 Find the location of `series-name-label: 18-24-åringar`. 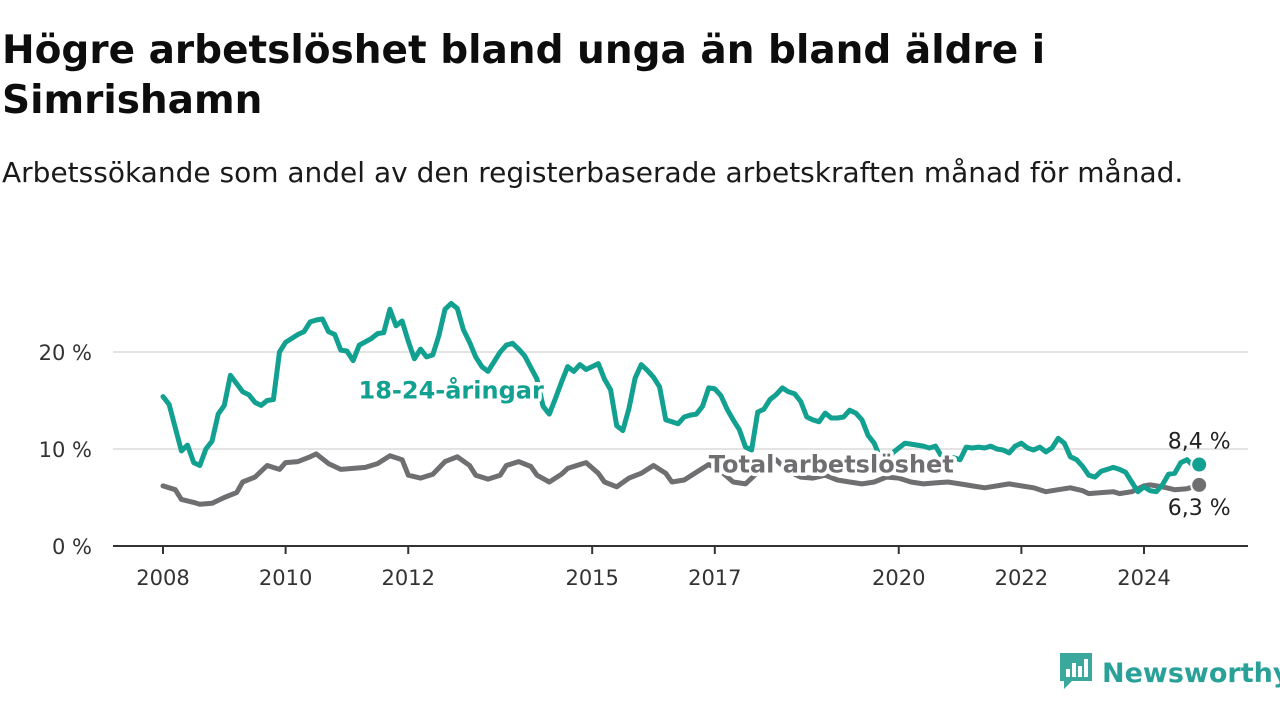

series-name-label: 18-24-åringar is located at coordinates (451, 390).